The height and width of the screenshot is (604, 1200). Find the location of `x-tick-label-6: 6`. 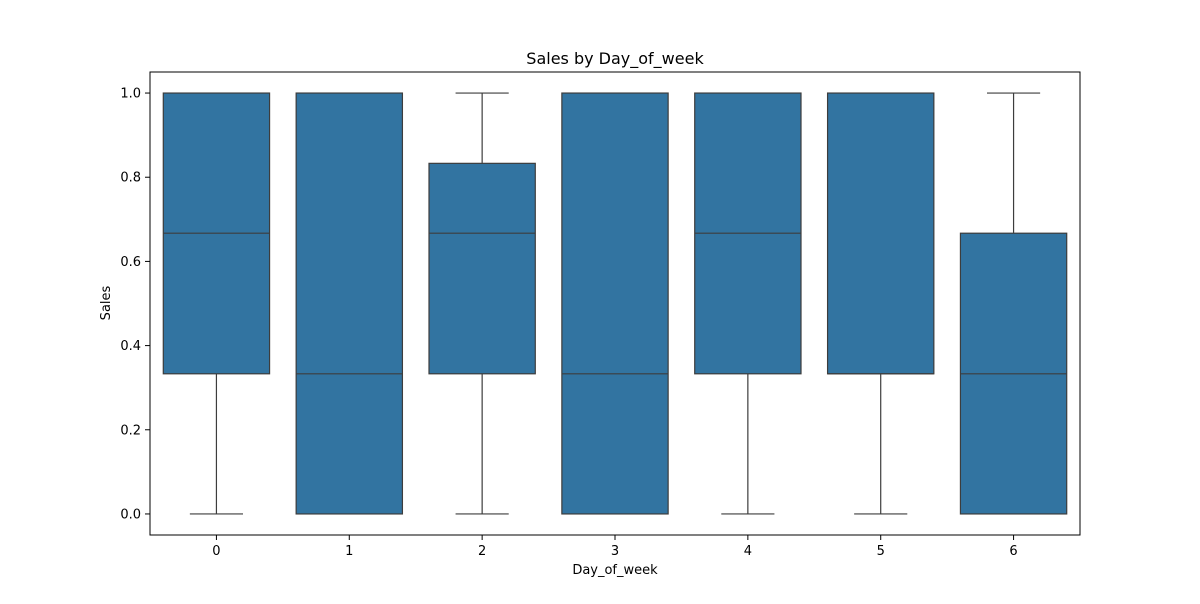

x-tick-label-6: 6 is located at coordinates (1013, 551).